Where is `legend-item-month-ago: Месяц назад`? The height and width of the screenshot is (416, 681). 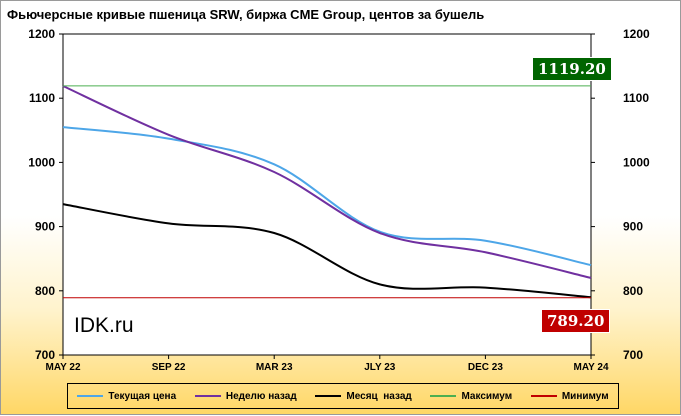 legend-item-month-ago: Месяц назад is located at coordinates (363, 396).